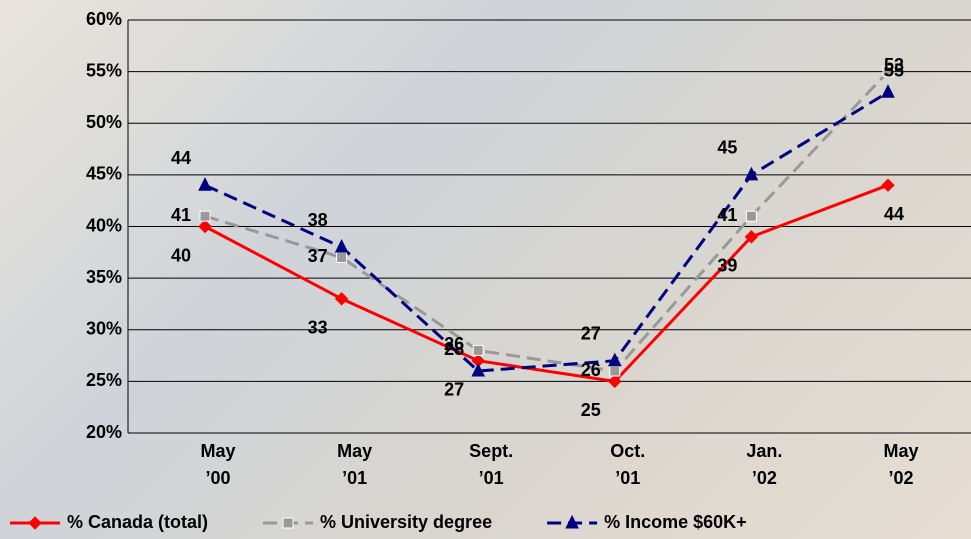 The height and width of the screenshot is (539, 971). I want to click on y-tick-label: 45%, so click(104, 174).